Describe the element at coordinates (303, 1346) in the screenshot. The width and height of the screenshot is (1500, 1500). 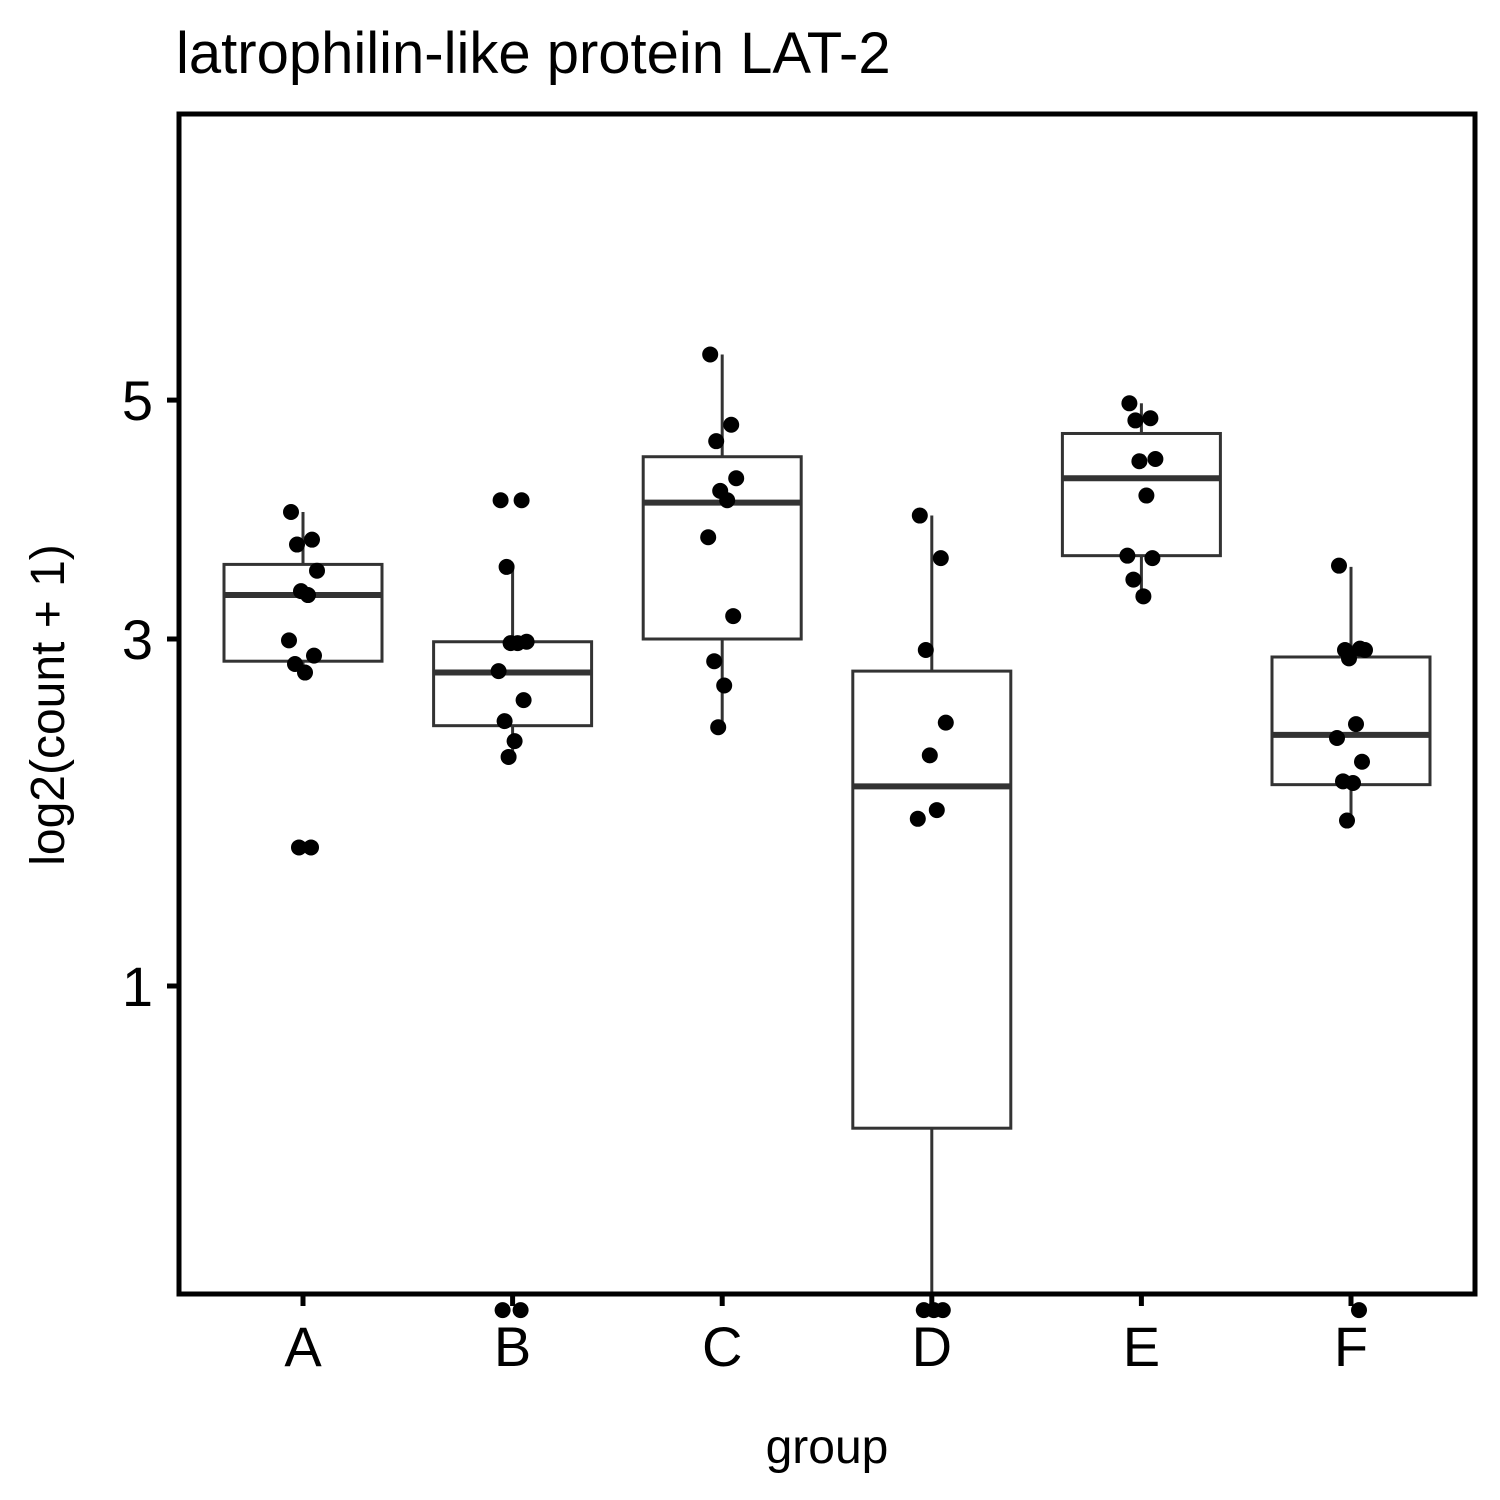
I see `x-tick-label: A` at that location.